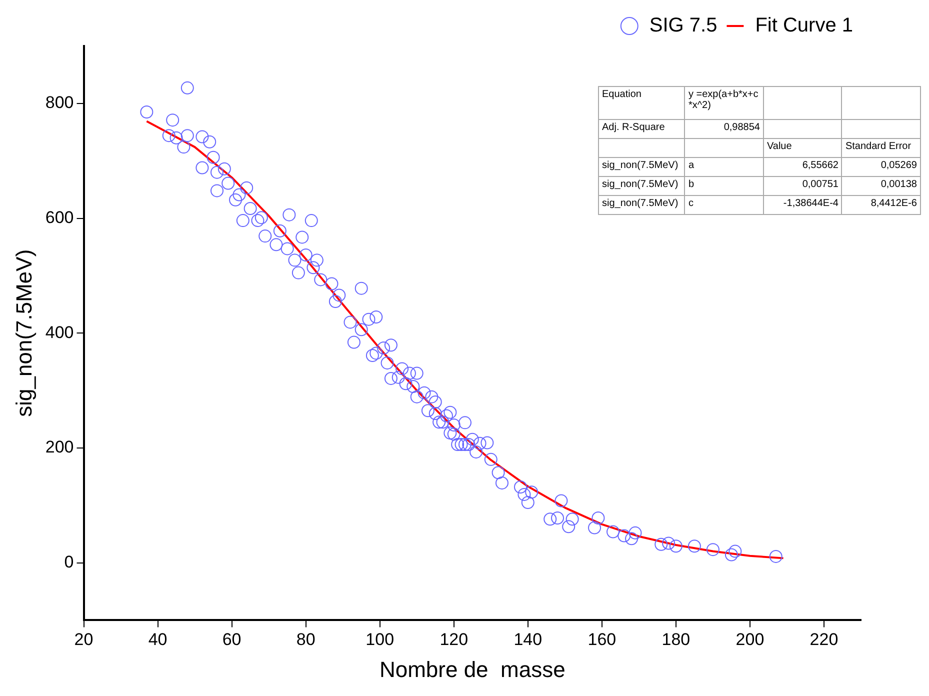 The width and height of the screenshot is (929, 696). I want to click on x-tick-label: 200, so click(750, 640).